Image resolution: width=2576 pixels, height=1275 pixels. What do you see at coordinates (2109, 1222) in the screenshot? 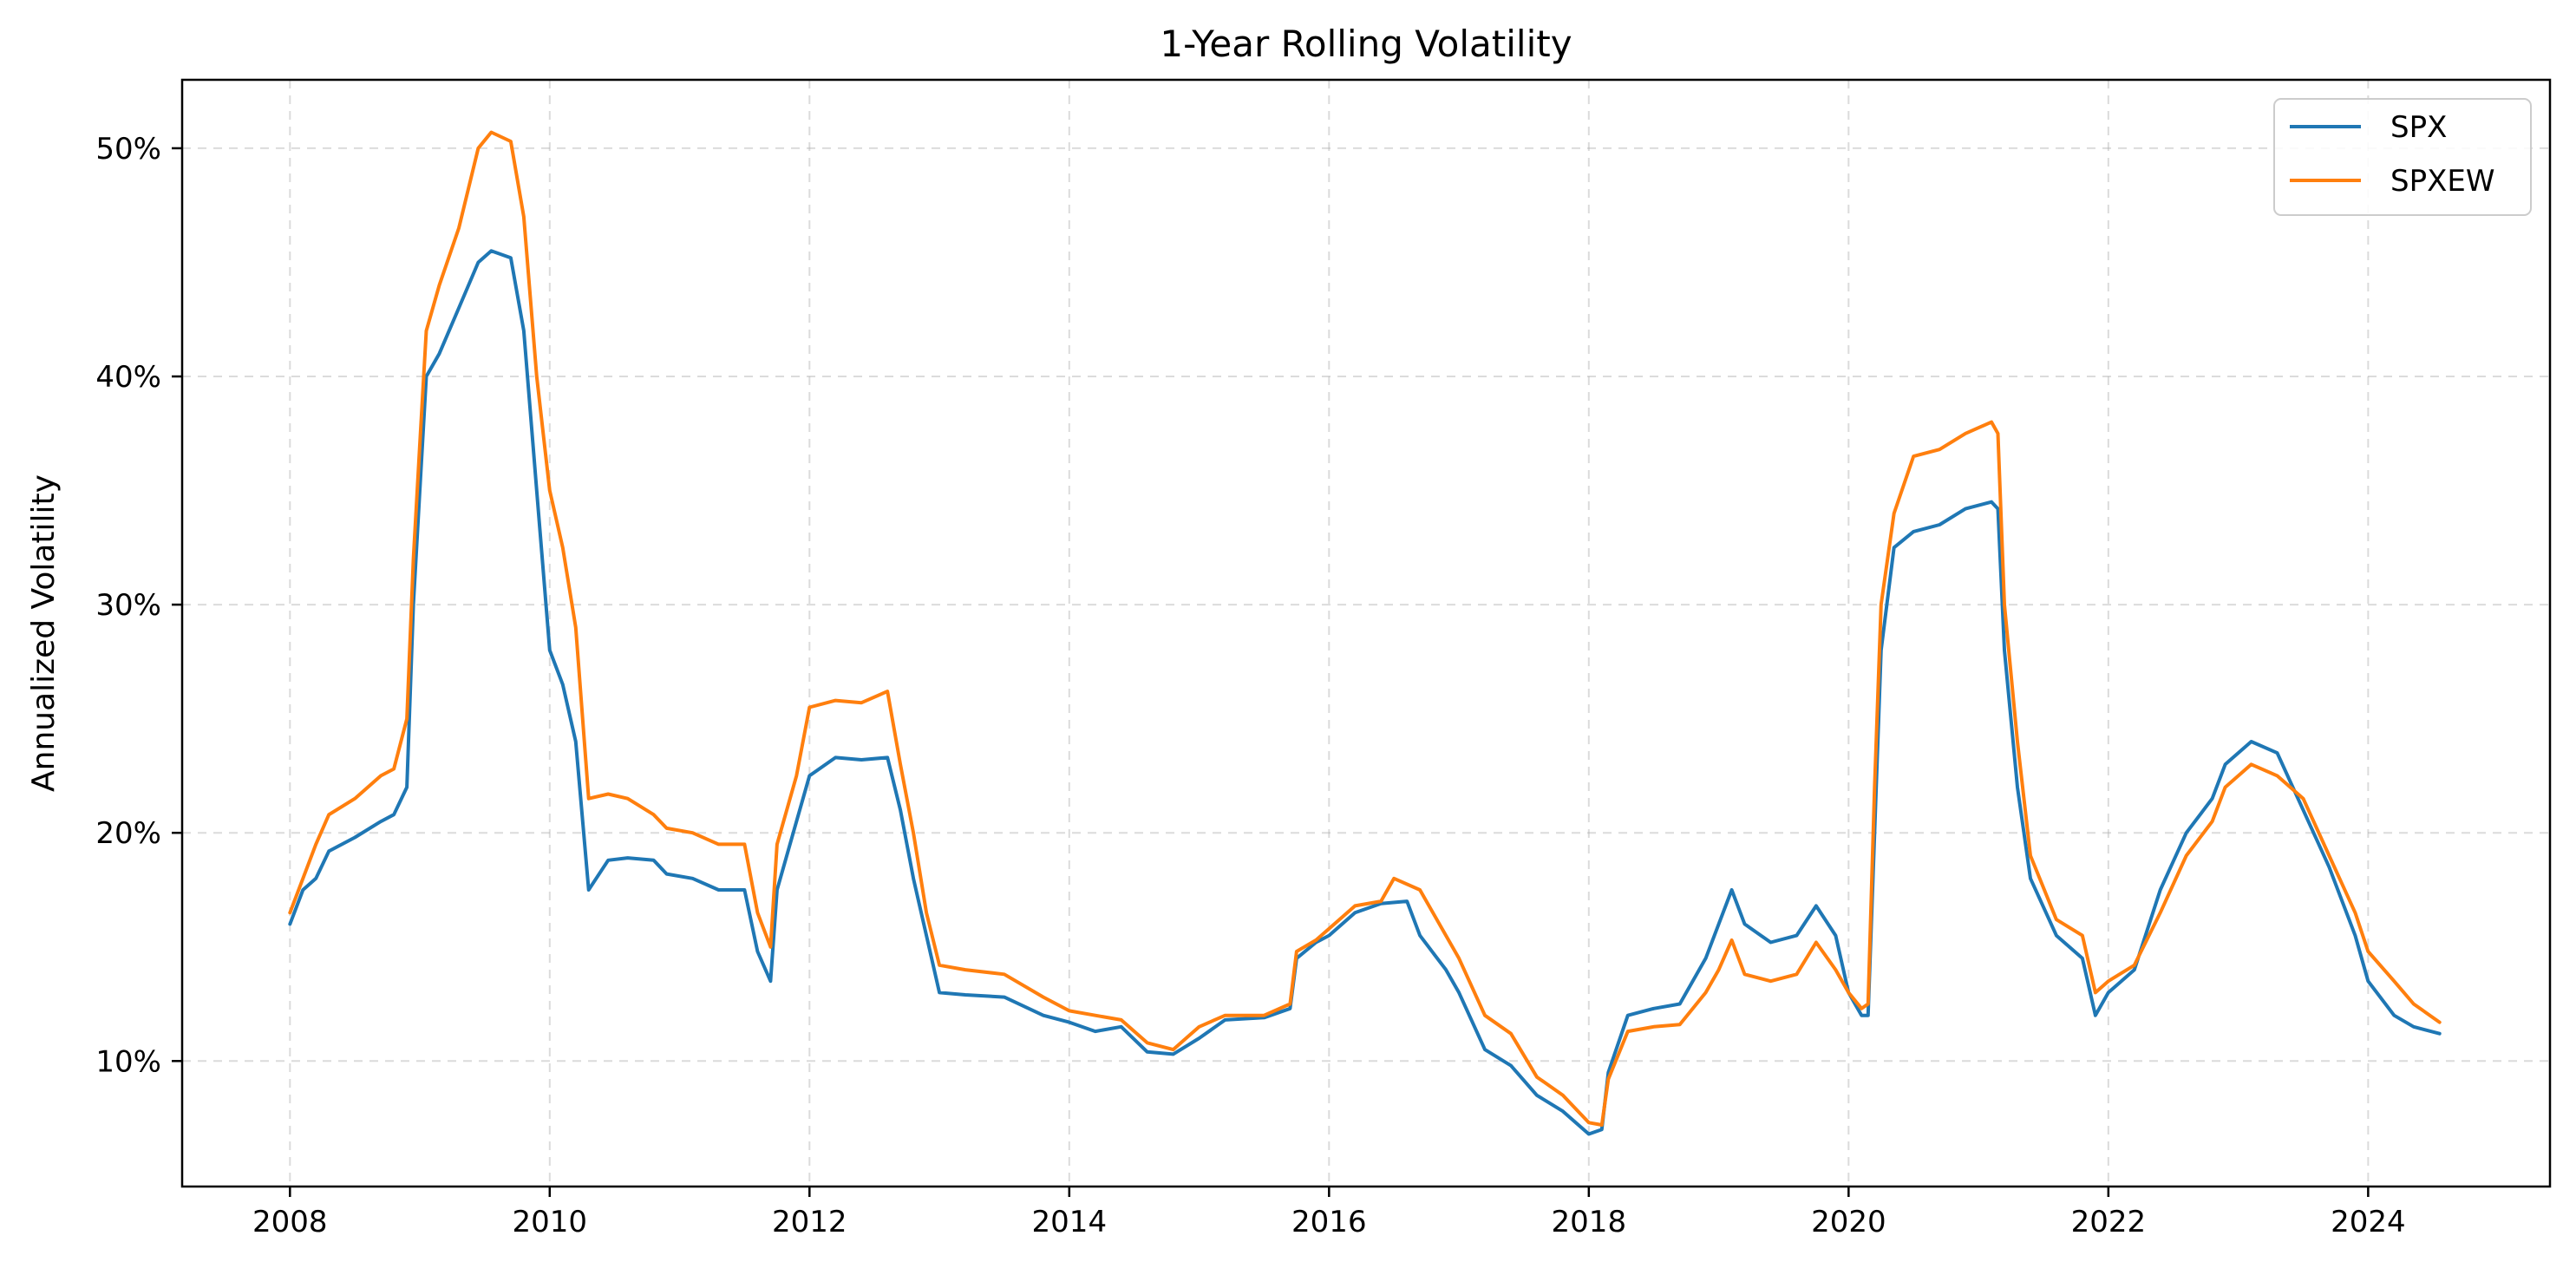
I see `x-tick-label: 2022` at bounding box center [2109, 1222].